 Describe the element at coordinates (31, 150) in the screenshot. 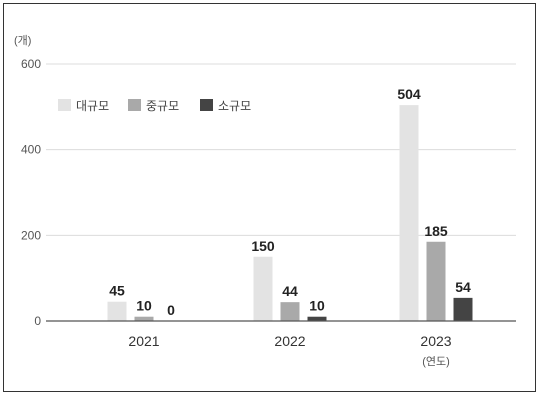

I see `y-tick-label: 400` at that location.